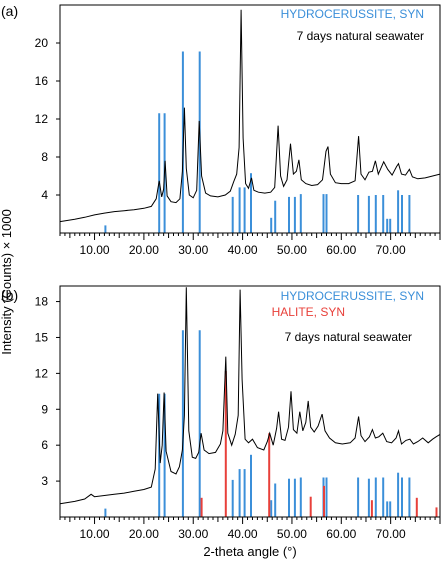  I want to click on panel-b-y-tick-label-18: 18, so click(42, 302).